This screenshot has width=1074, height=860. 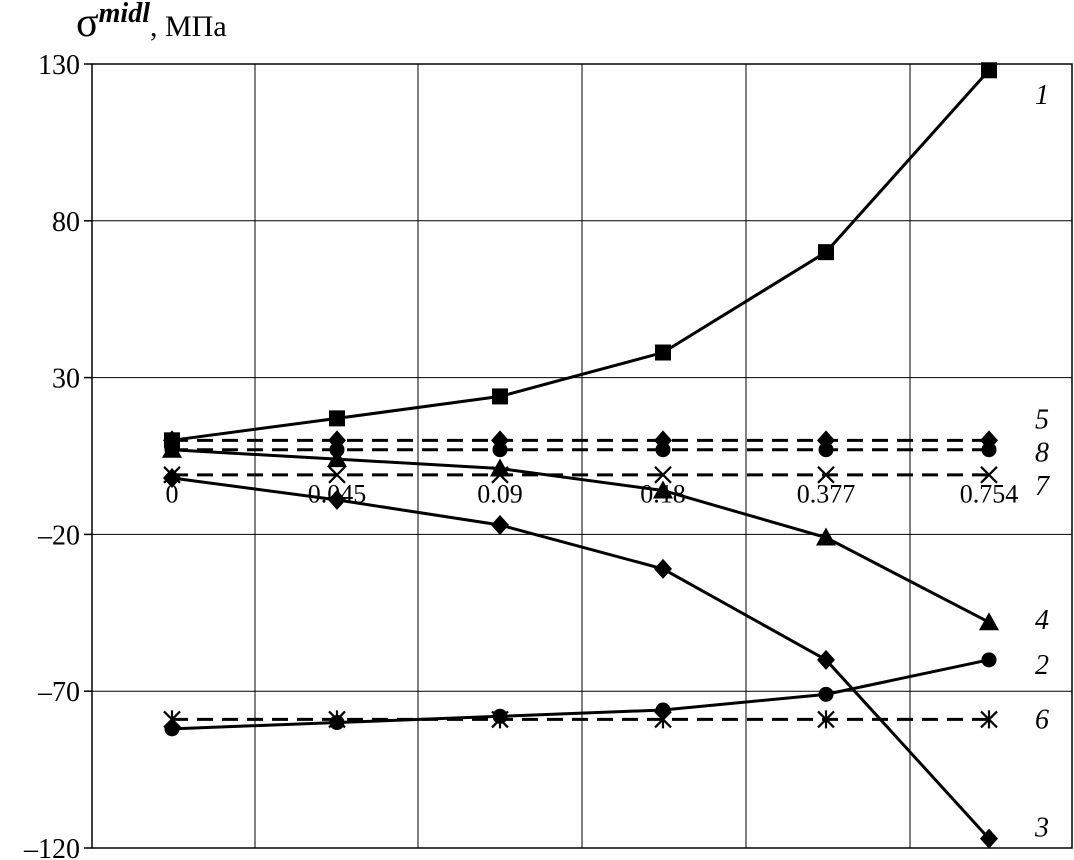 What do you see at coordinates (51, 455) in the screenshot?
I see `y-axis-ticks: 130 80 30 –20 –70 –120` at bounding box center [51, 455].